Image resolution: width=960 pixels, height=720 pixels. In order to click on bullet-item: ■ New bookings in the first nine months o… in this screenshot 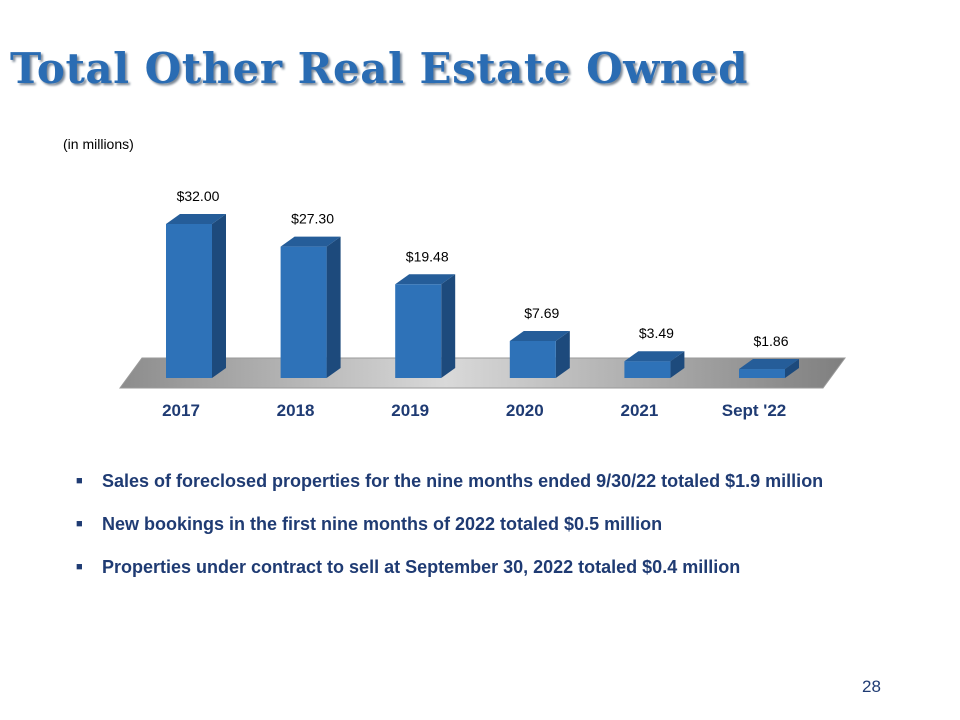, I will do `click(491, 524)`.